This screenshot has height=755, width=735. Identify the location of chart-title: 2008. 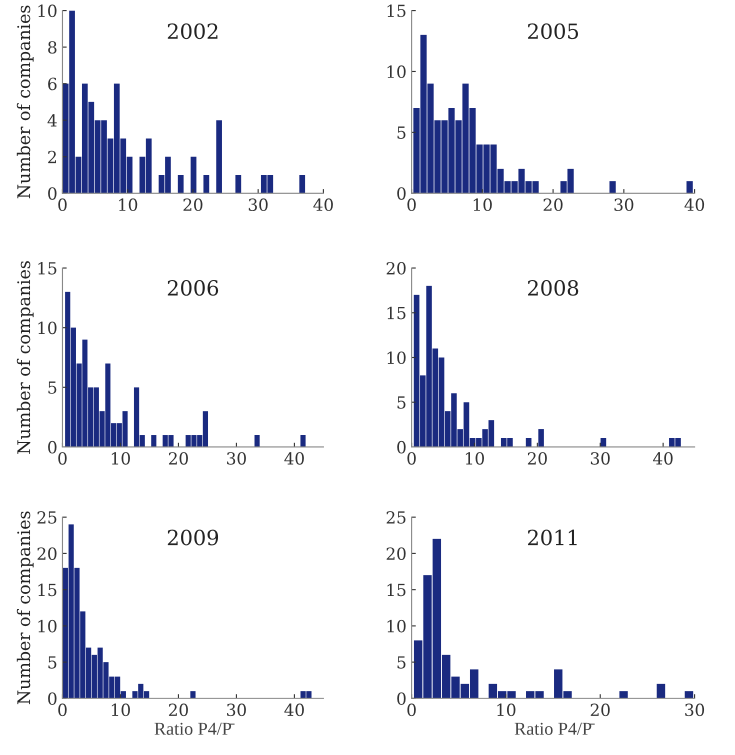
(553, 288).